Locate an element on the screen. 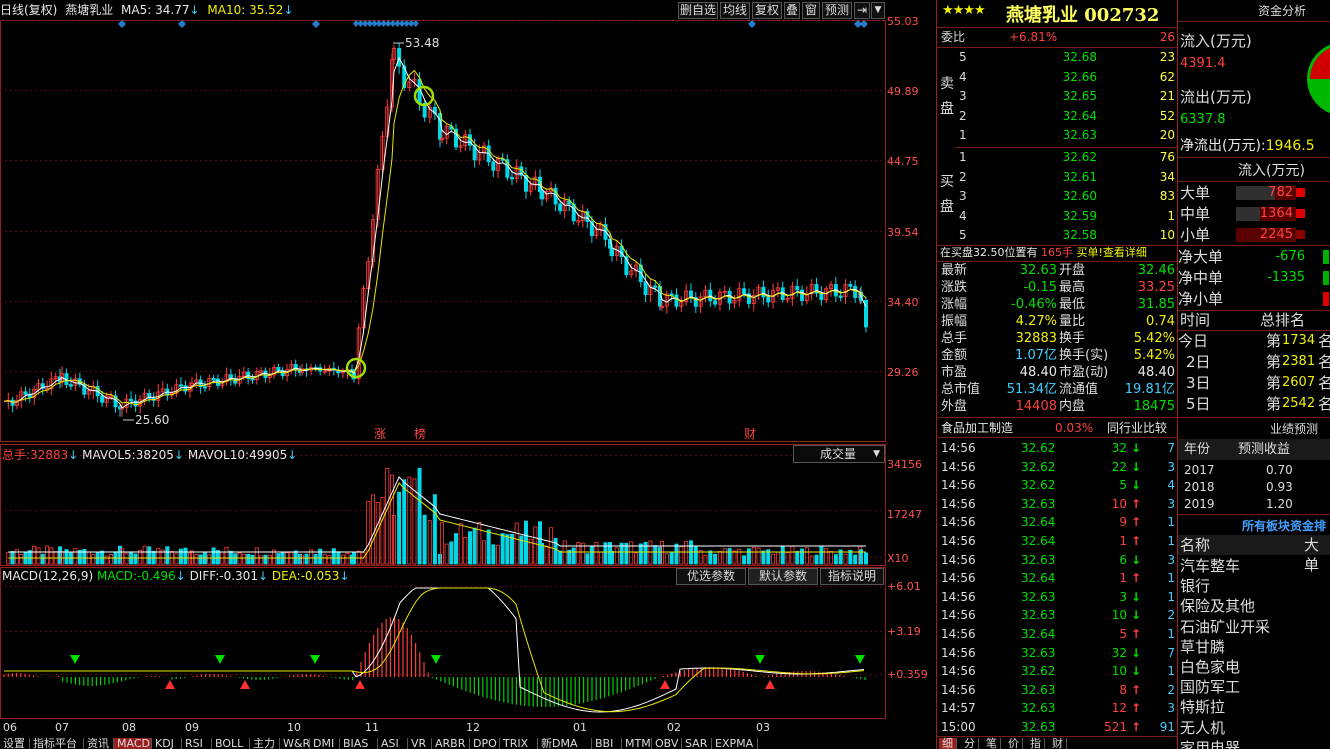 Image resolution: width=1330 pixels, height=749 pixels. indicator-tab: DMI is located at coordinates (325, 743).